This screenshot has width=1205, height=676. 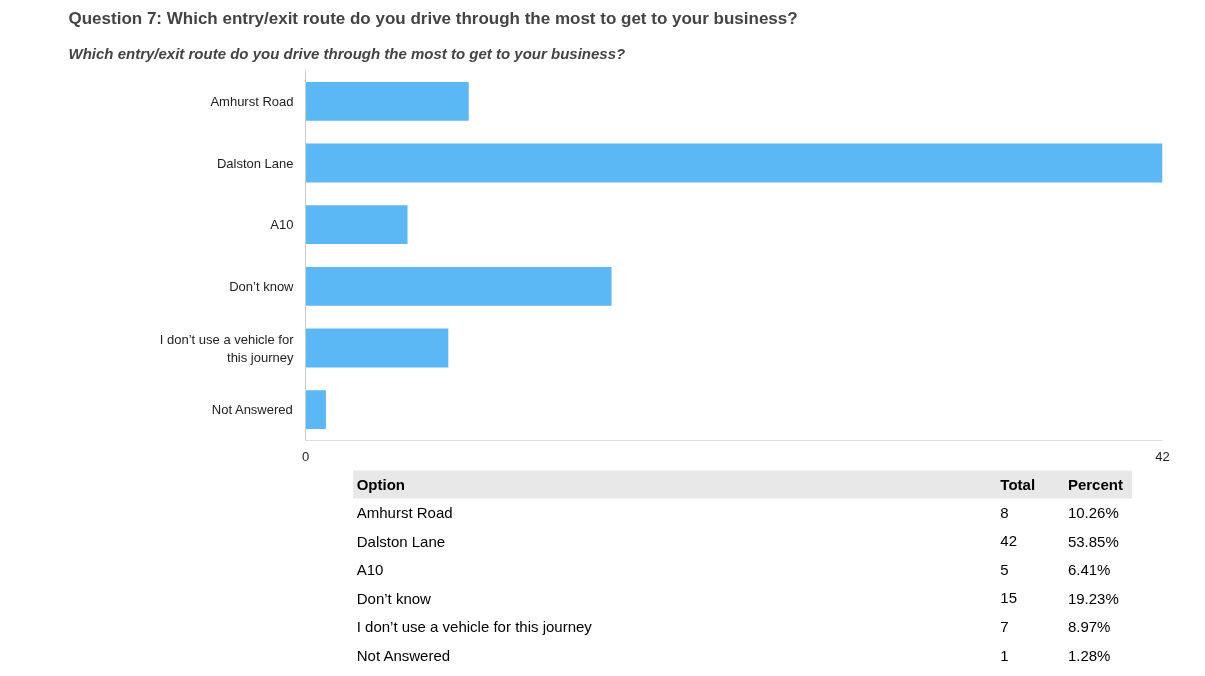 I want to click on text: 53.85%, so click(x=1093, y=541).